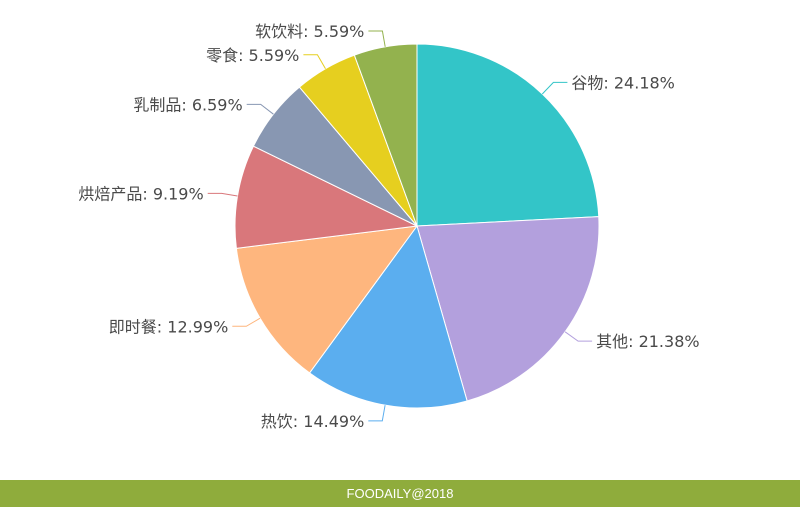  What do you see at coordinates (623, 82) in the screenshot?
I see `slice-label-0: 谷物: 24.18%` at bounding box center [623, 82].